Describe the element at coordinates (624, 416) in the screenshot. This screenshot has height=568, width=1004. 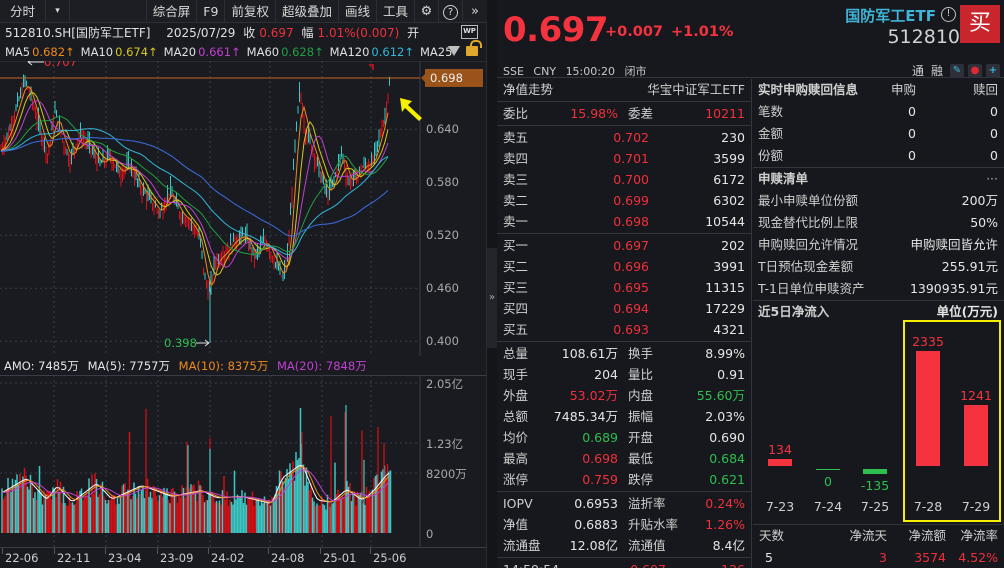
I see `stat-row: 总额 7485.34万 振幅 2.03%` at that location.